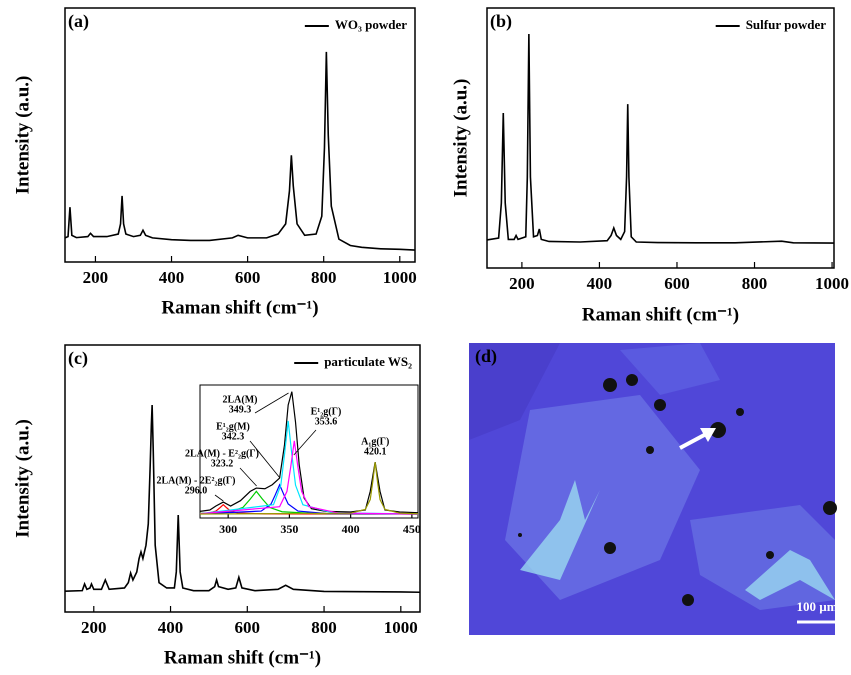 Image resolution: width=851 pixels, height=675 pixels. I want to click on x-tick-label: 450, so click(412, 529).